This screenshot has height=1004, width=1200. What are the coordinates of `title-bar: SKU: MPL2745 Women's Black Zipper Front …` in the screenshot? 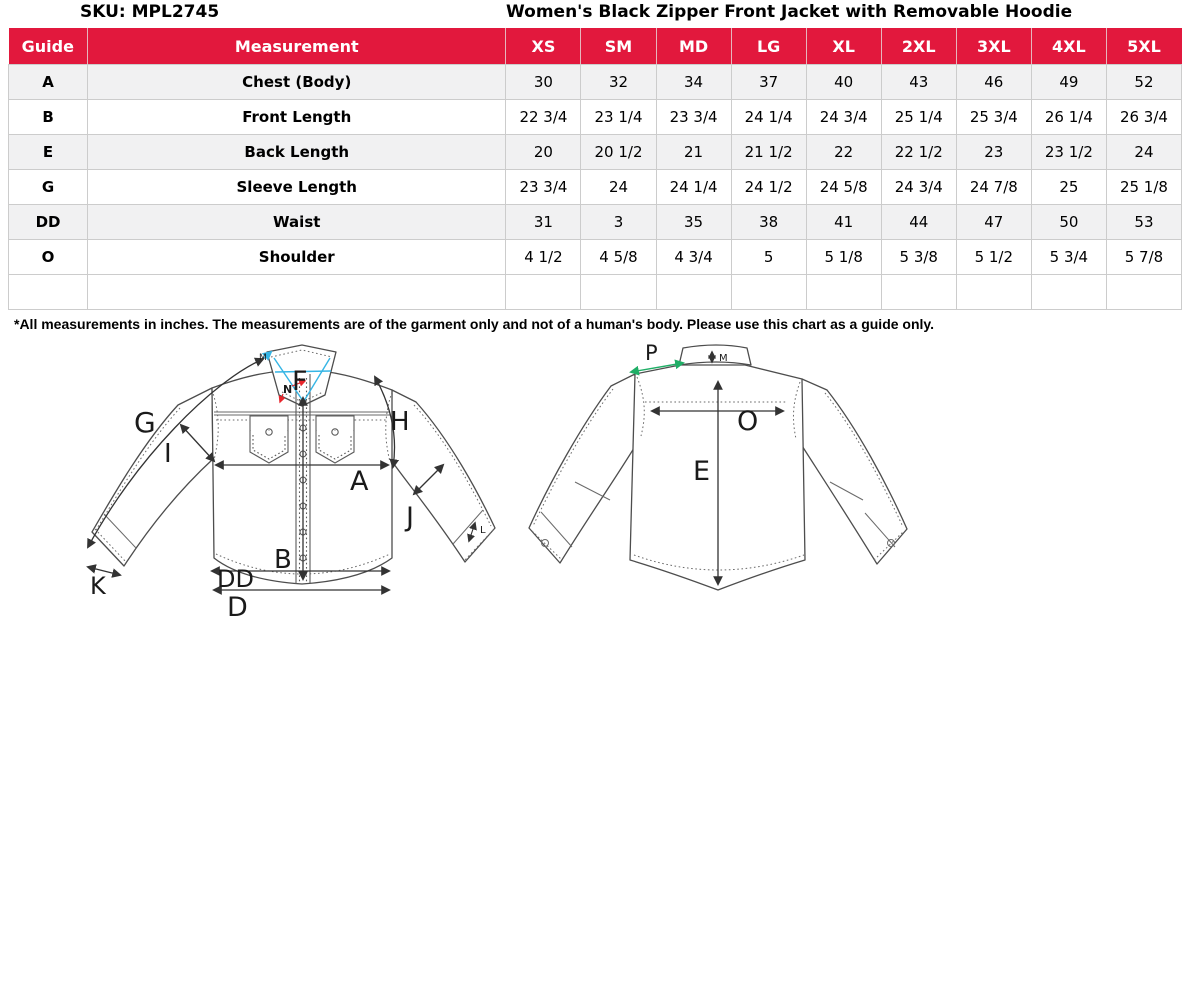 It's located at (600, 14).